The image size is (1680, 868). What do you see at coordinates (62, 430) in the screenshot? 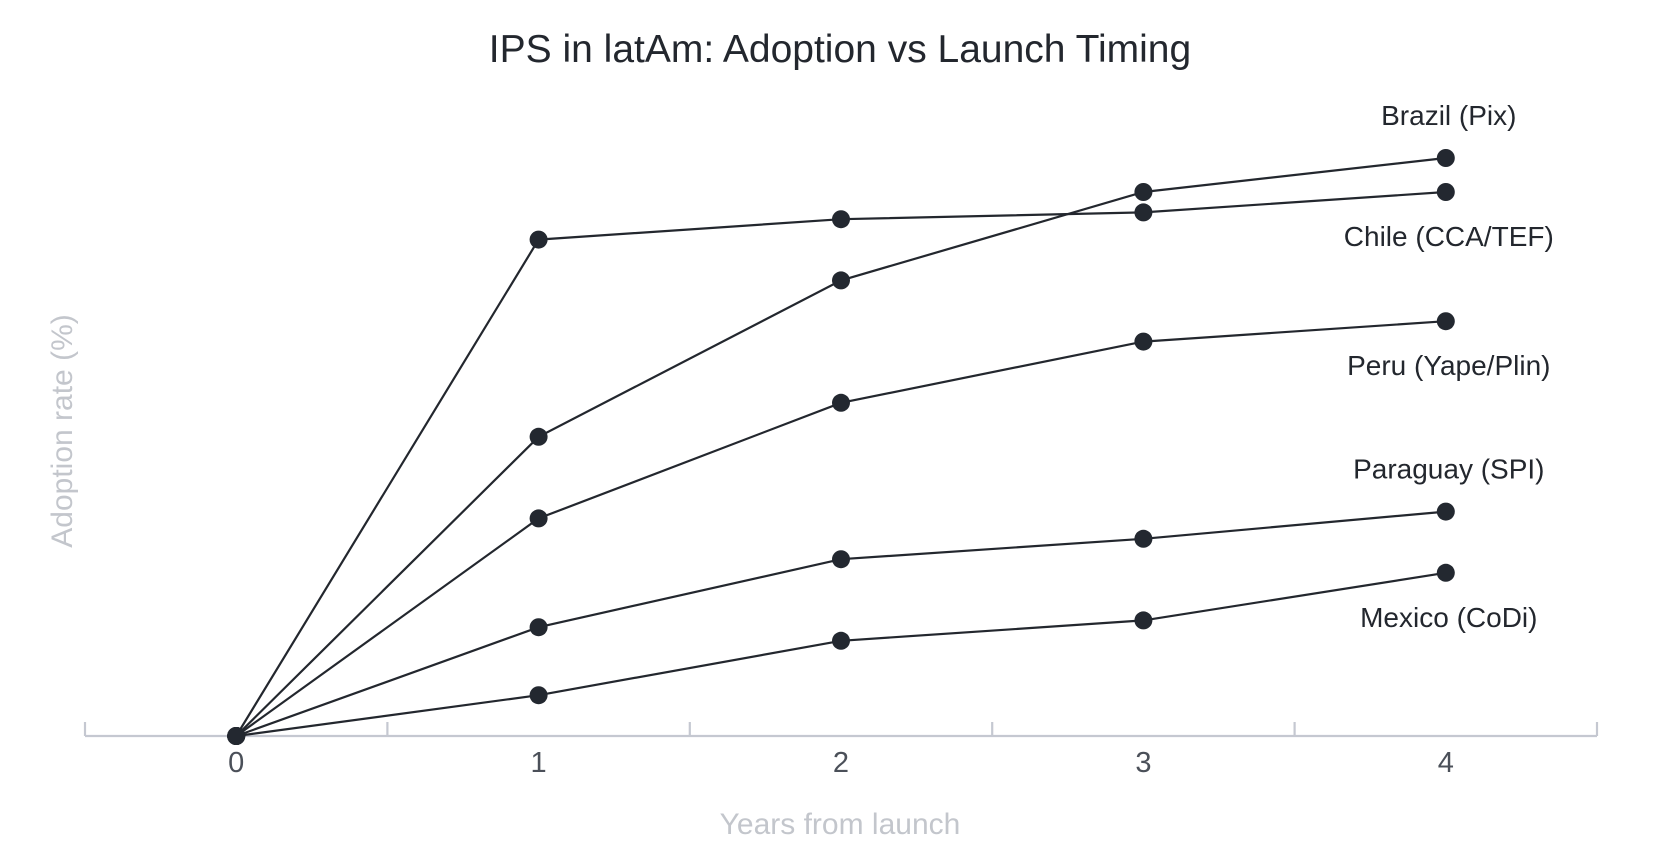
I see `y-axis-title: Adoption rate (%)` at bounding box center [62, 430].